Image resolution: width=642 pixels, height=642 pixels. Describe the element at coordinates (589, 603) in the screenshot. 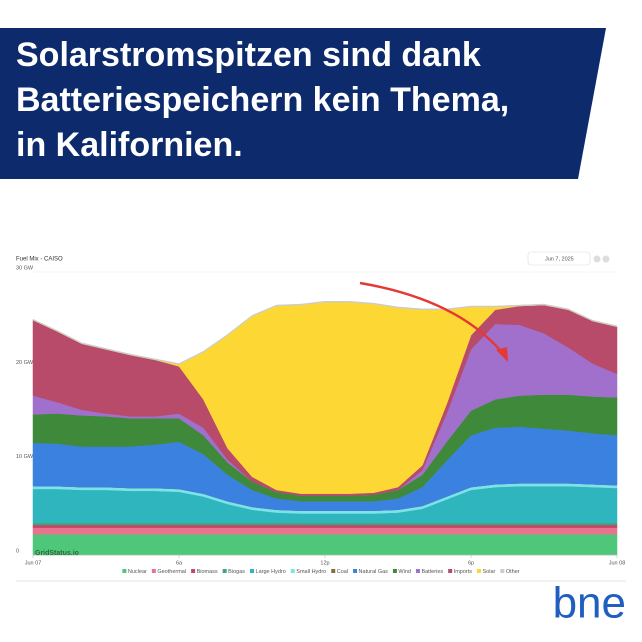

I see `logo: bne` at that location.